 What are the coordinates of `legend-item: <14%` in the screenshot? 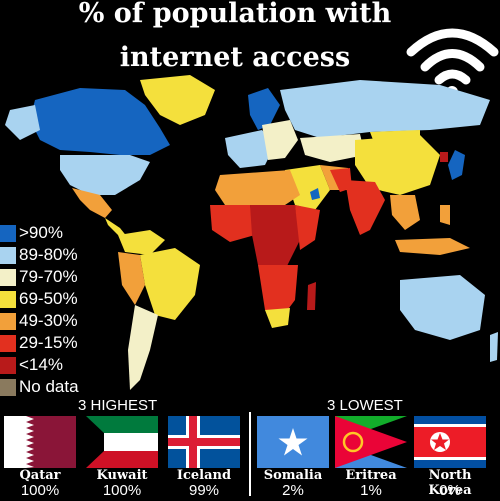 It's located at (39, 365).